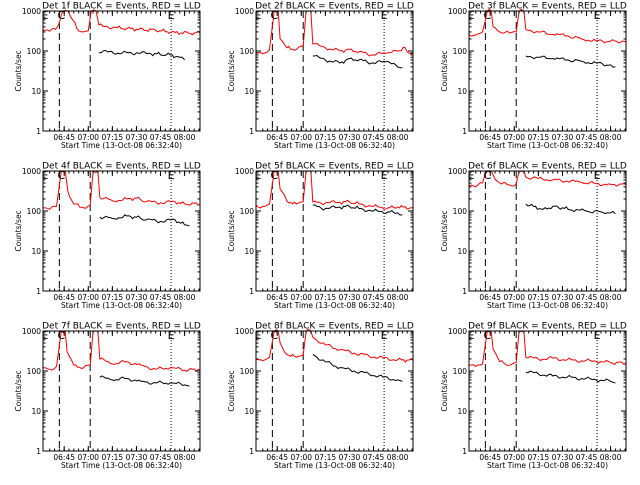 Image resolution: width=640 pixels, height=485 pixels. Describe the element at coordinates (334, 167) in the screenshot. I see `plot-title: Det 5f BLACK = Events, RED = LLD` at that location.